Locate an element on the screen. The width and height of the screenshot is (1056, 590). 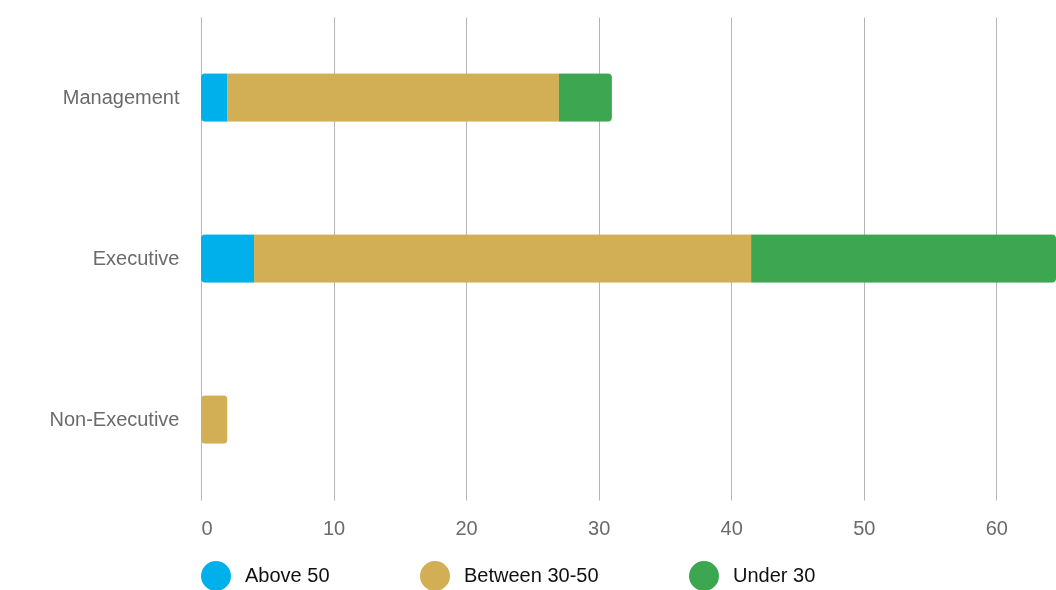
x-tick-label: 60 is located at coordinates (996, 527).